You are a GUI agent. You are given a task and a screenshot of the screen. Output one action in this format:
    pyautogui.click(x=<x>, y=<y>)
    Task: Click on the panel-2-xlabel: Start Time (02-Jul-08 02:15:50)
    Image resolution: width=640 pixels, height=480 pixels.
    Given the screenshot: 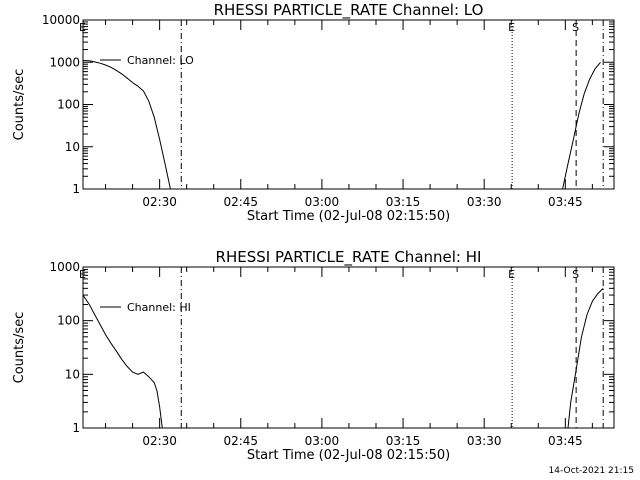 What is the action you would take?
    pyautogui.click(x=348, y=455)
    